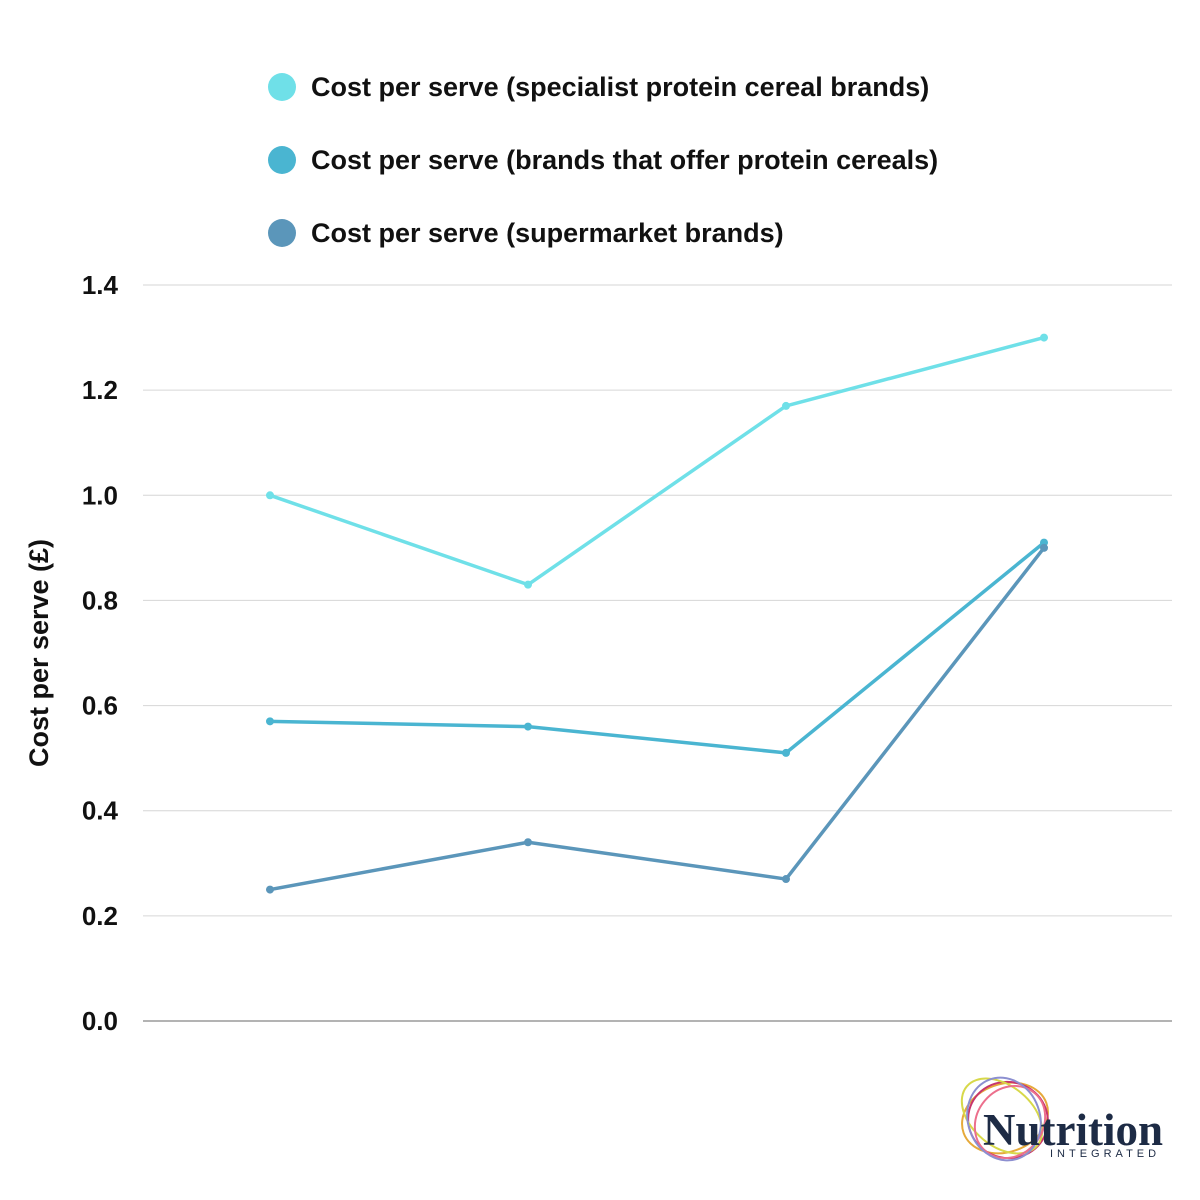  I want to click on y-tick-label: 0.2, so click(100, 916).